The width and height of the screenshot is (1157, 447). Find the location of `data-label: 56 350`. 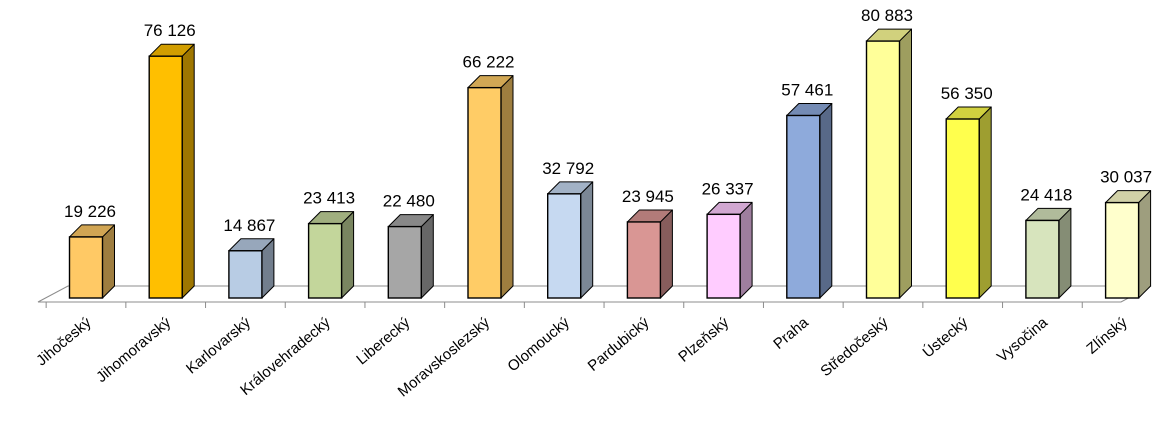

data-label: 56 350 is located at coordinates (967, 93).